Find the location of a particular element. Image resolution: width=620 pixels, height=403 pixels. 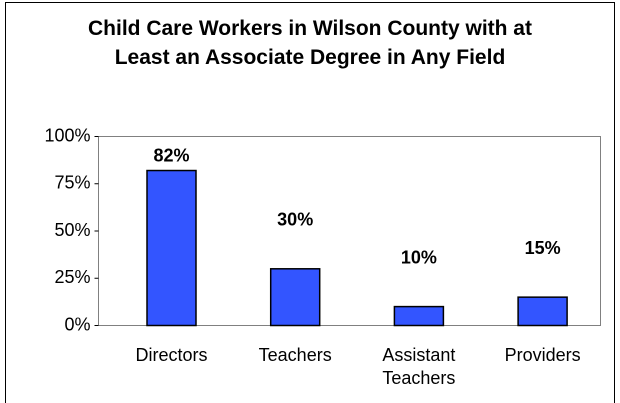

data-label: 30% is located at coordinates (295, 220).